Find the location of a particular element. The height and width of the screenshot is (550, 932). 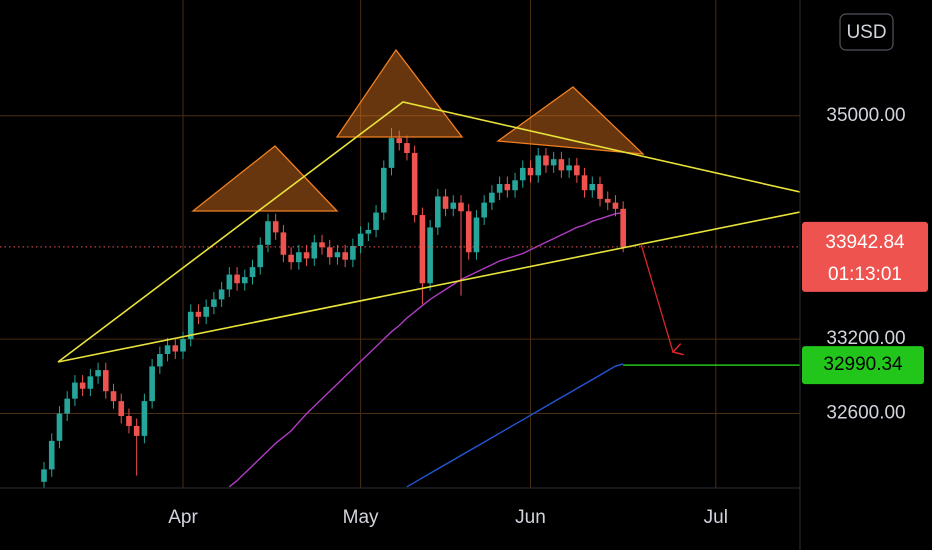

triangle-right is located at coordinates (570, 120).